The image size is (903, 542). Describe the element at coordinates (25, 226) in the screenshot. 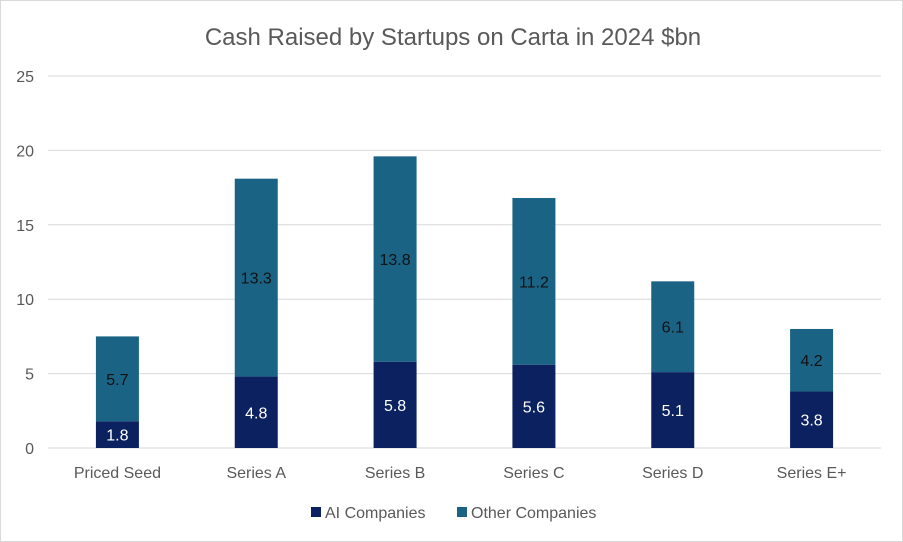

I see `y-tick-label: 15` at that location.